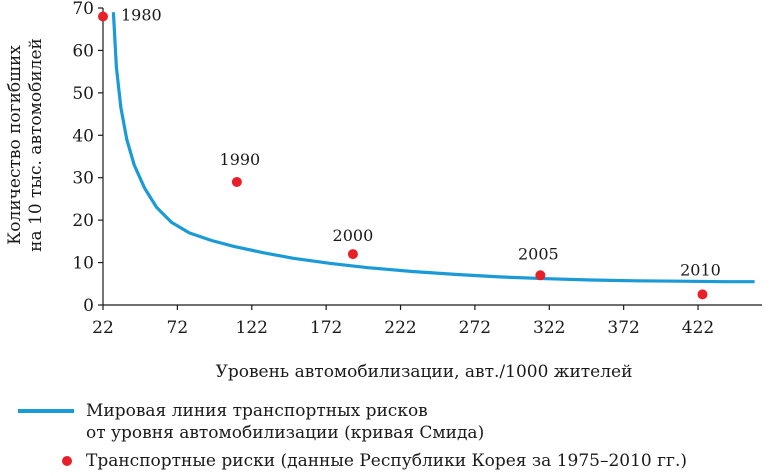  Describe the element at coordinates (352, 254) in the screenshot. I see `data-point-2000` at that location.